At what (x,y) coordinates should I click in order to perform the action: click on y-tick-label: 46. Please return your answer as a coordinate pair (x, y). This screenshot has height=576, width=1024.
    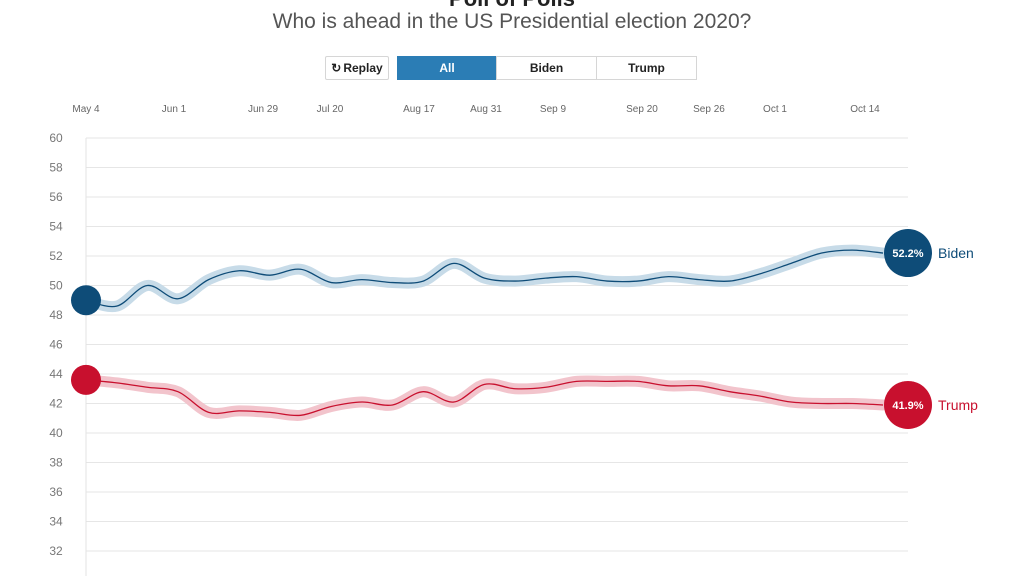
    Looking at the image, I should click on (56, 345).